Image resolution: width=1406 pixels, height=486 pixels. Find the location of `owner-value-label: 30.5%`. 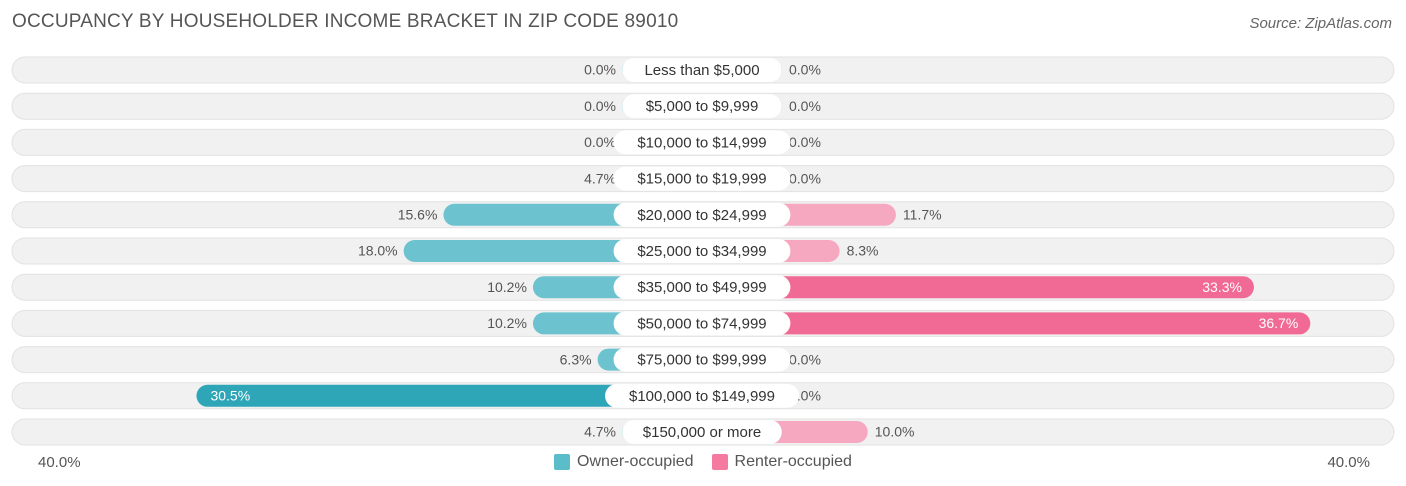

owner-value-label: 30.5% is located at coordinates (230, 396).